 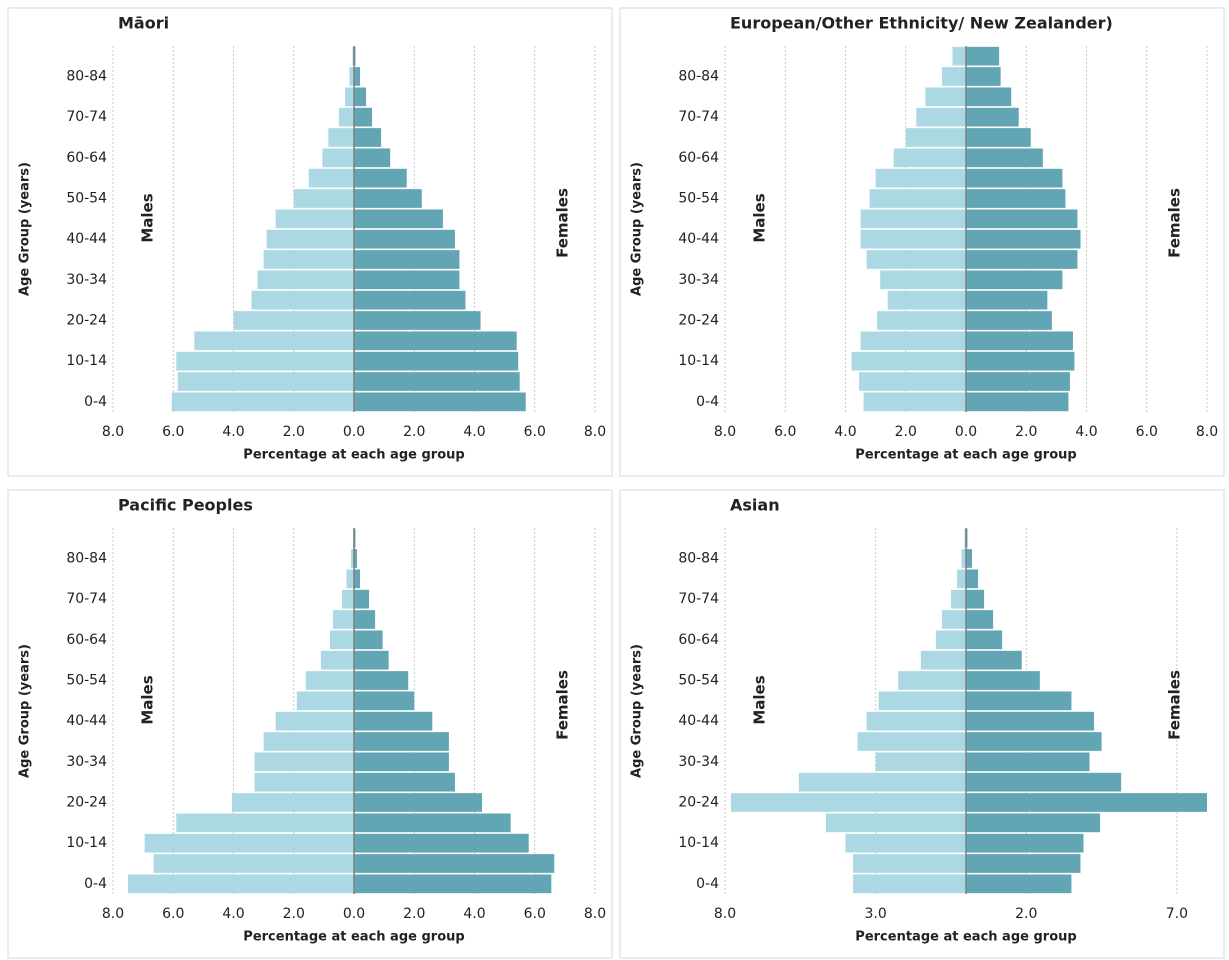 What do you see at coordinates (563, 705) in the screenshot?
I see `series-annotation: Females` at bounding box center [563, 705].